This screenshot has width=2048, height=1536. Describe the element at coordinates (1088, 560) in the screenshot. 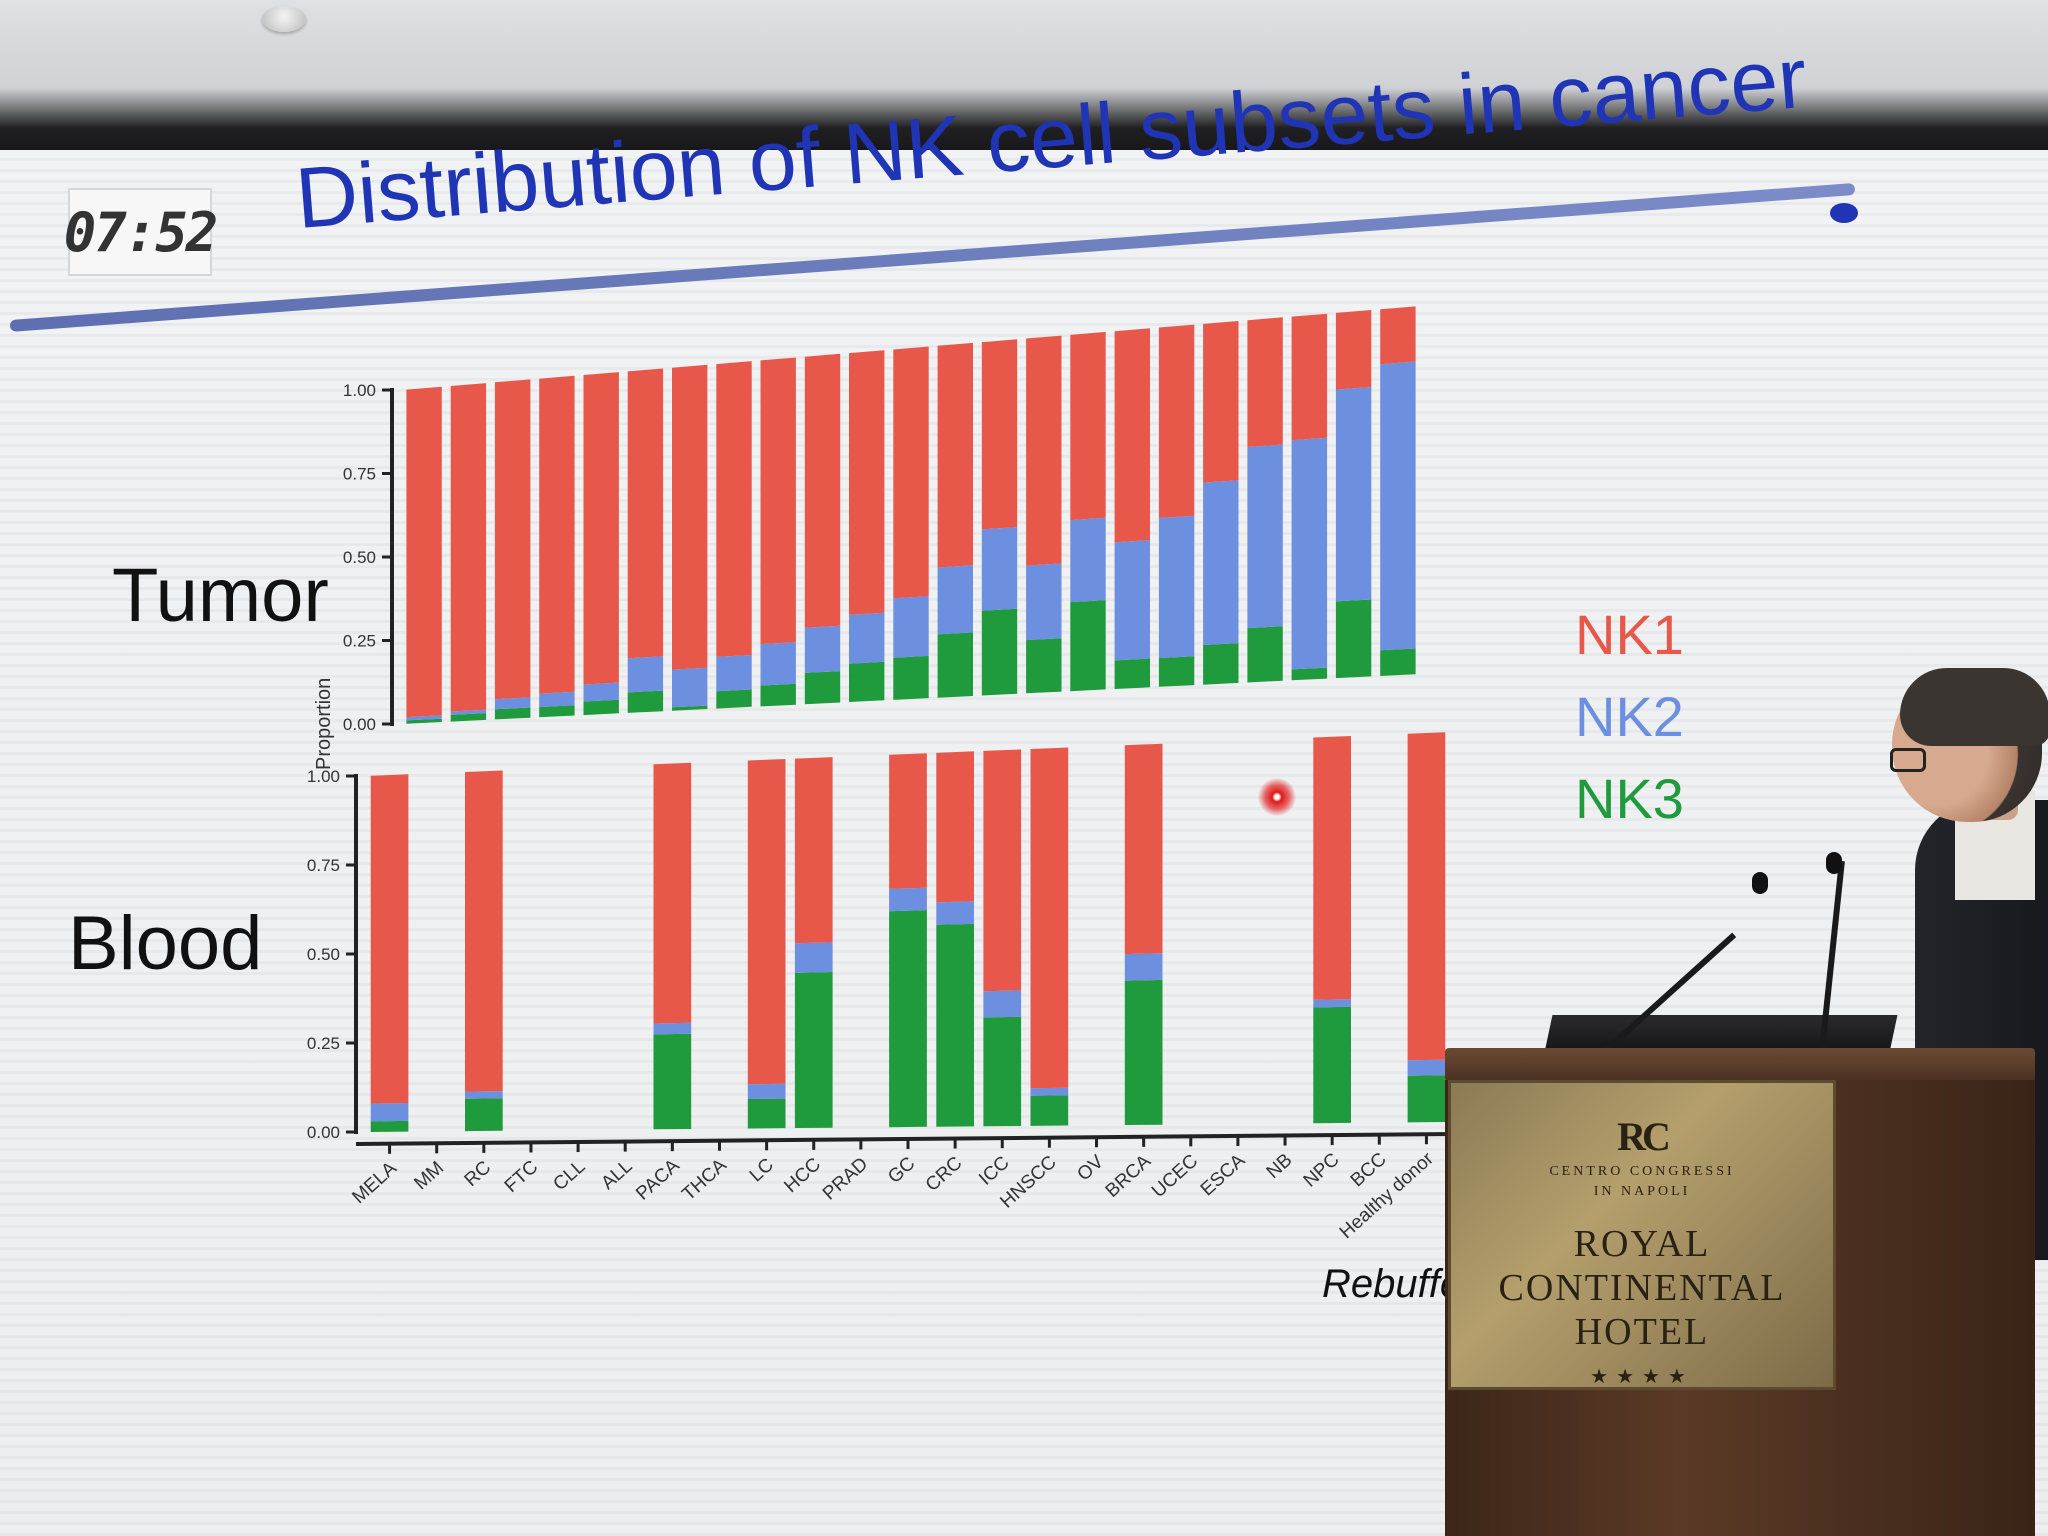

I see `tumor-bar-ov-nk2` at that location.